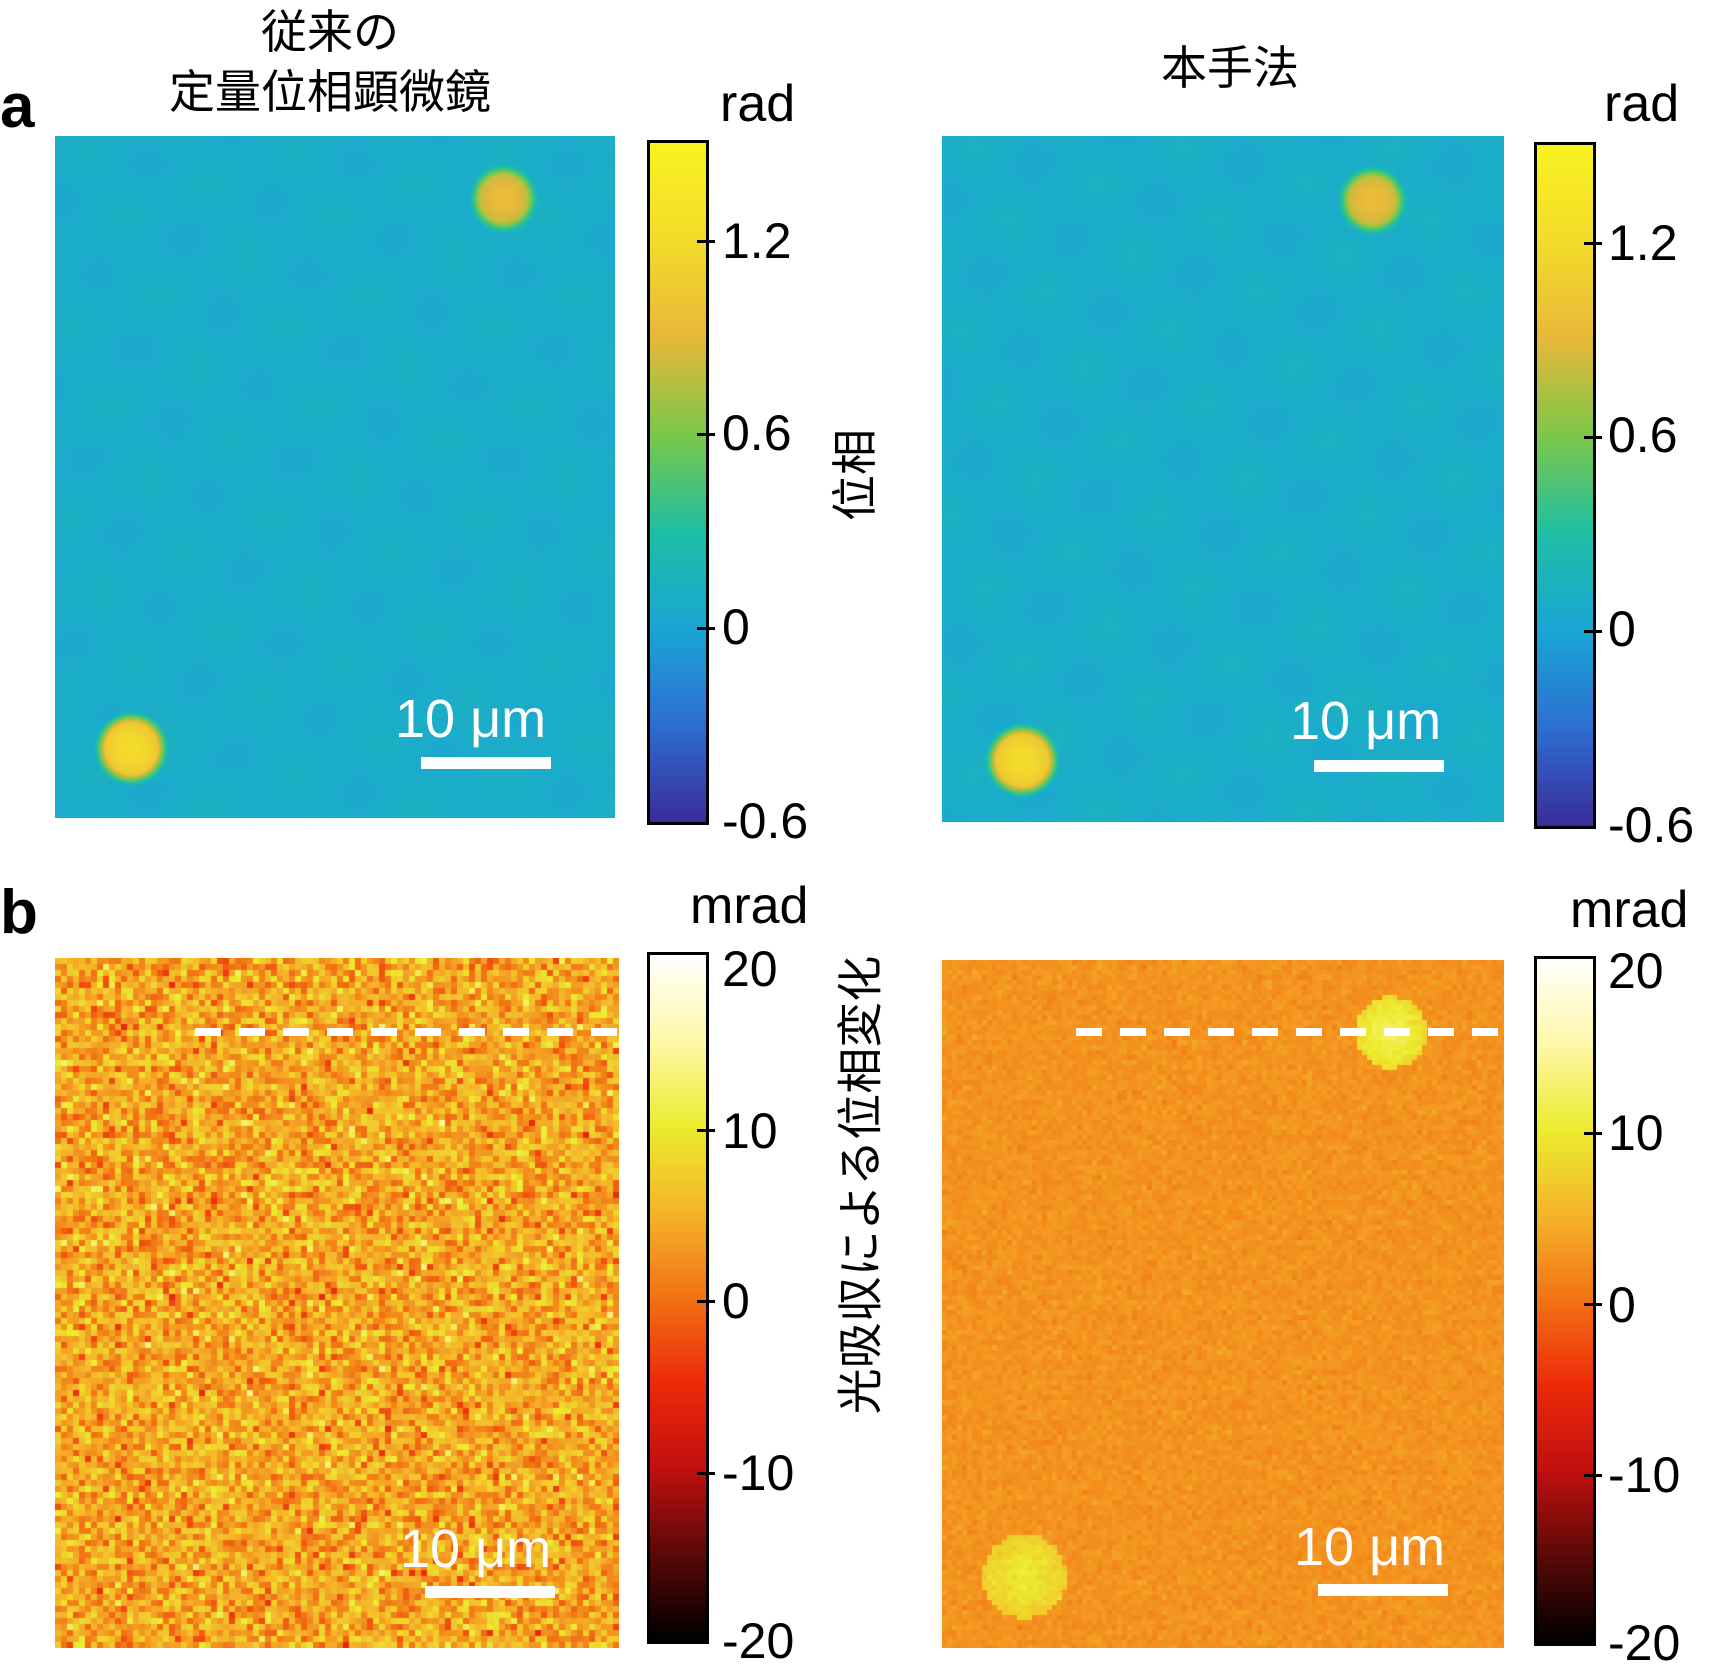 Image resolution: width=1710 pixels, height=1677 pixels. Describe the element at coordinates (855, 475) in the screenshot. I see `row-a-label: 位相` at that location.